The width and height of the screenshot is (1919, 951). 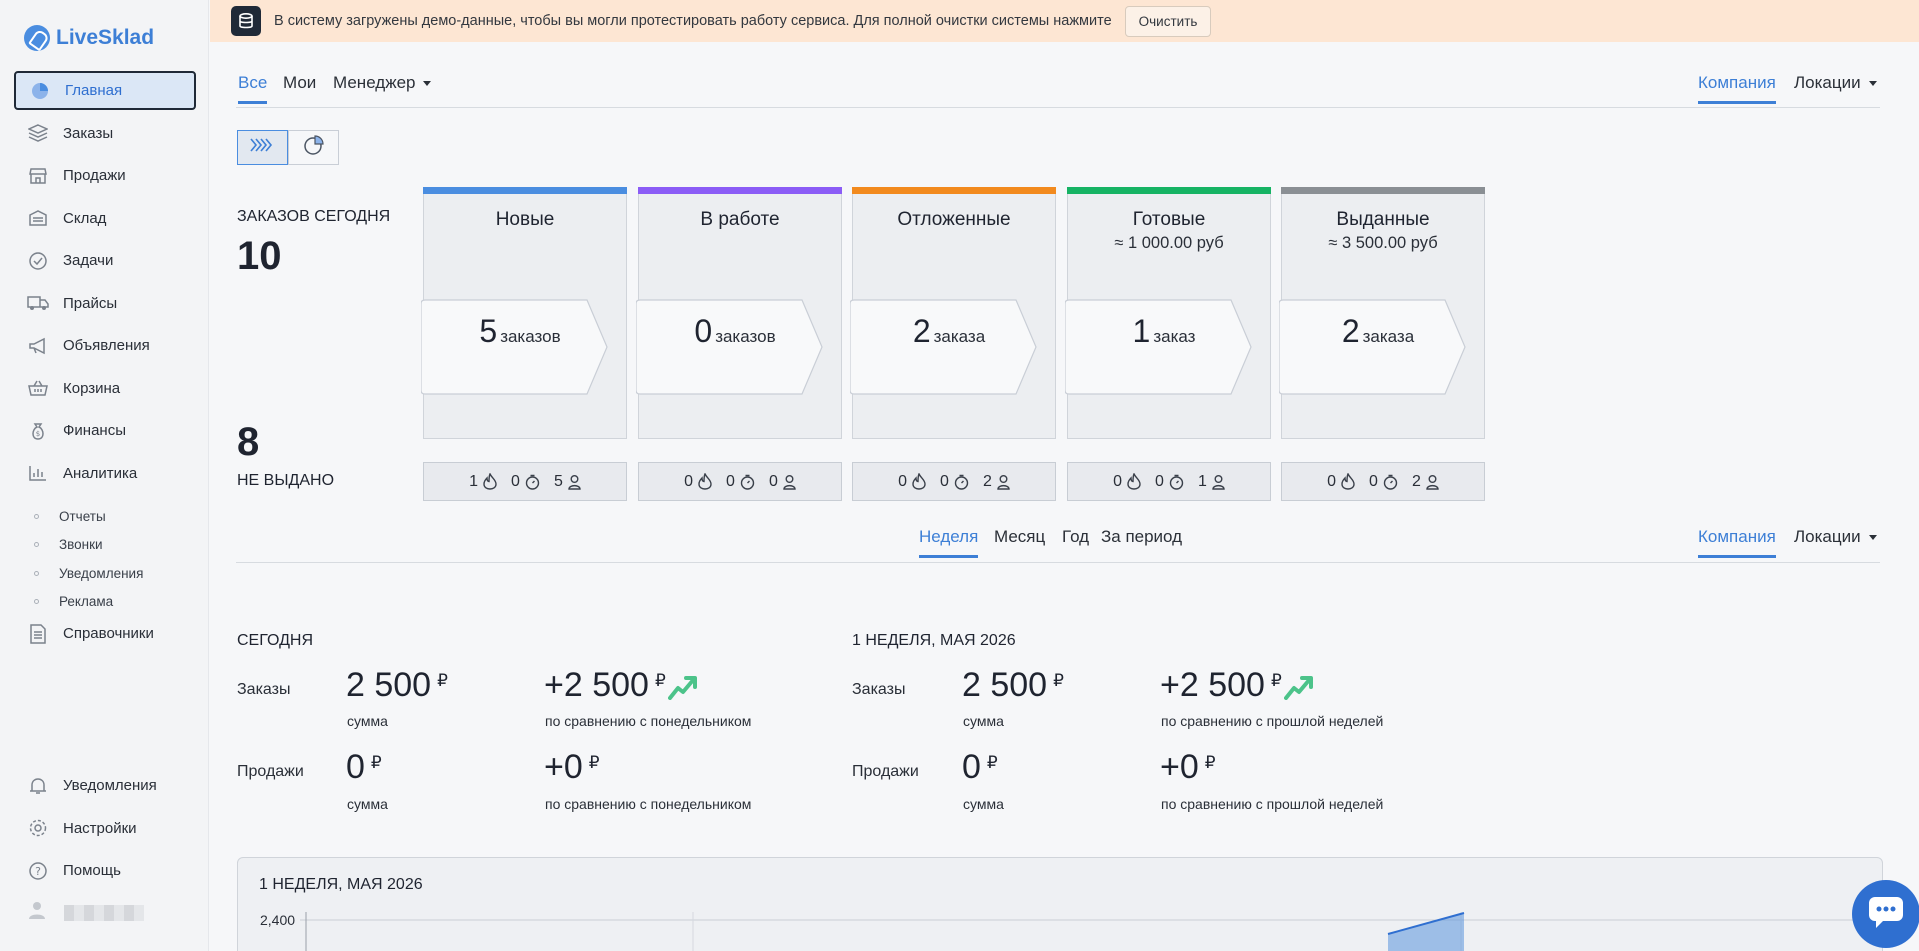 I want to click on count-number: 5, so click(x=488, y=331).